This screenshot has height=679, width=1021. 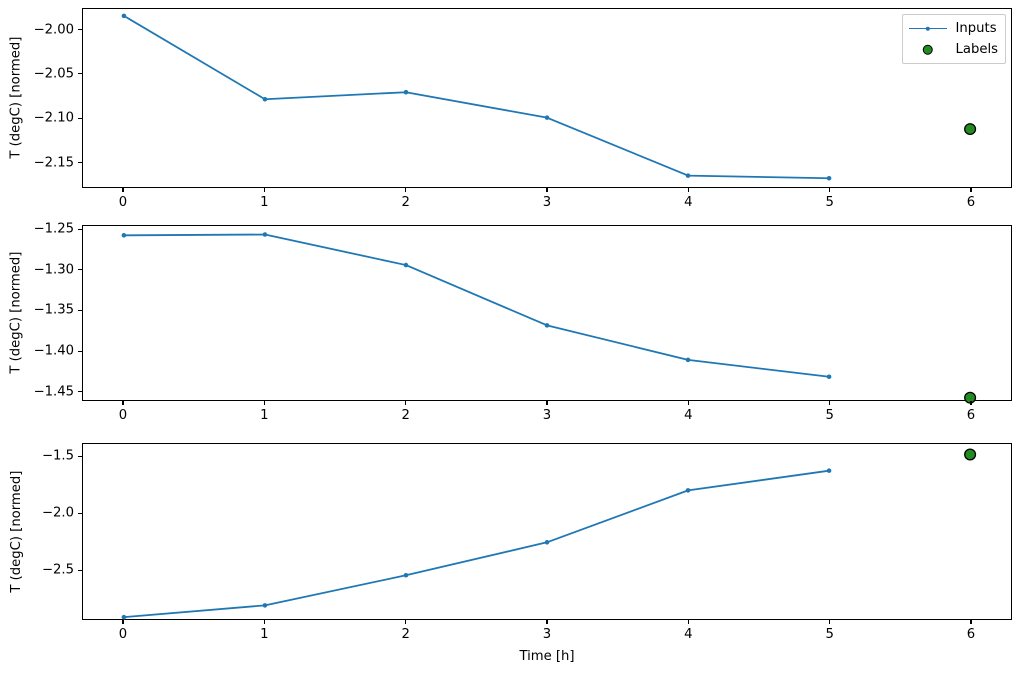 I want to click on y-tick-label: −1.45, so click(x=53, y=392).